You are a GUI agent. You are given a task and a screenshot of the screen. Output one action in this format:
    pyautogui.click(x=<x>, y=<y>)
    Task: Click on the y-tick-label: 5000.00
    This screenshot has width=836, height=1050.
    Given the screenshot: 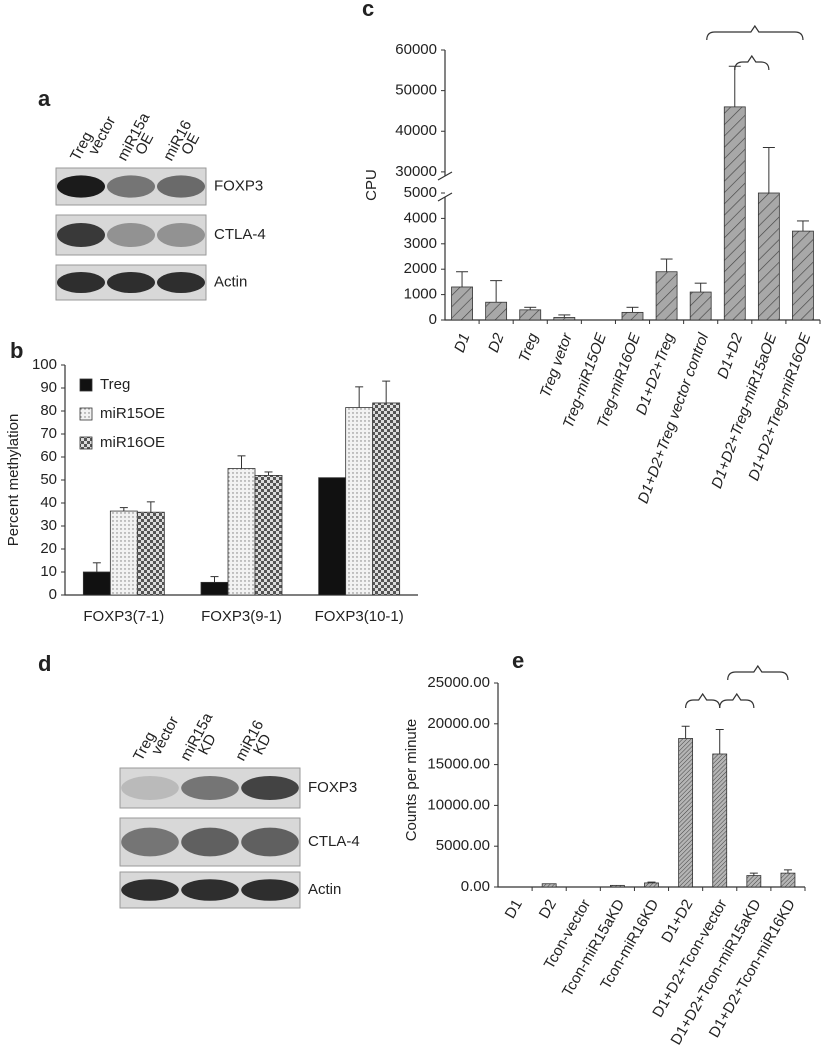 What is the action you would take?
    pyautogui.click(x=463, y=845)
    